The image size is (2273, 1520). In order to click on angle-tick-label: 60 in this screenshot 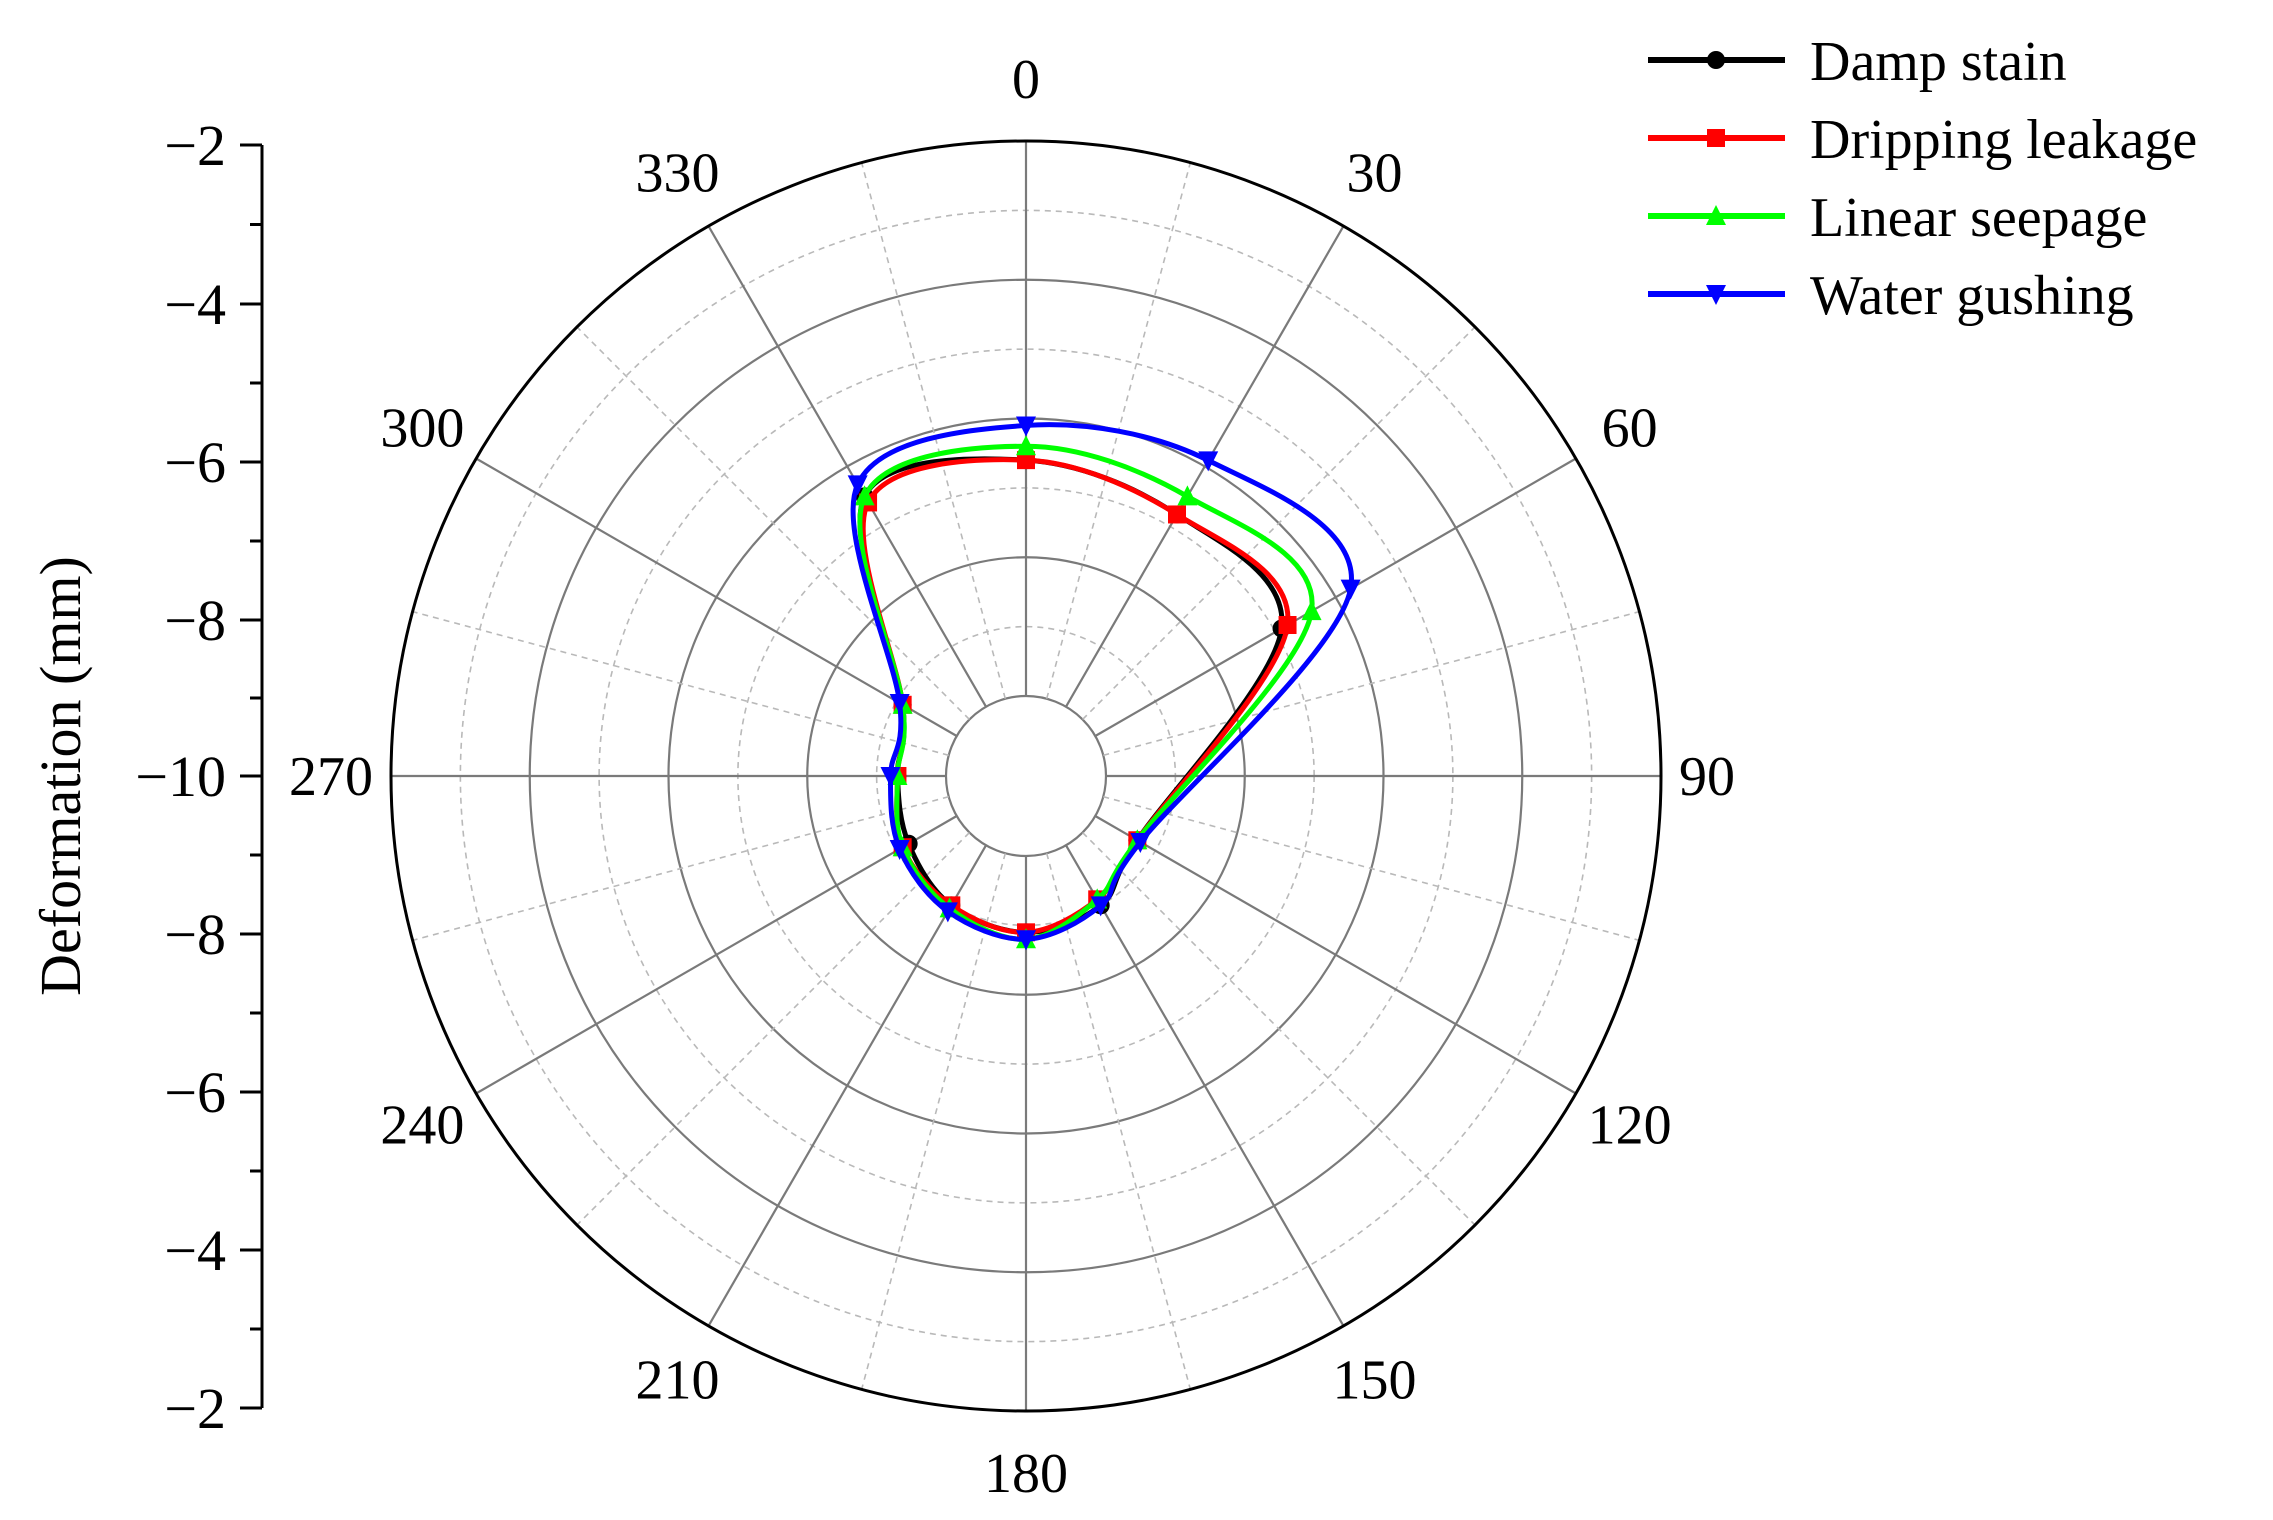, I will do `click(1630, 429)`.